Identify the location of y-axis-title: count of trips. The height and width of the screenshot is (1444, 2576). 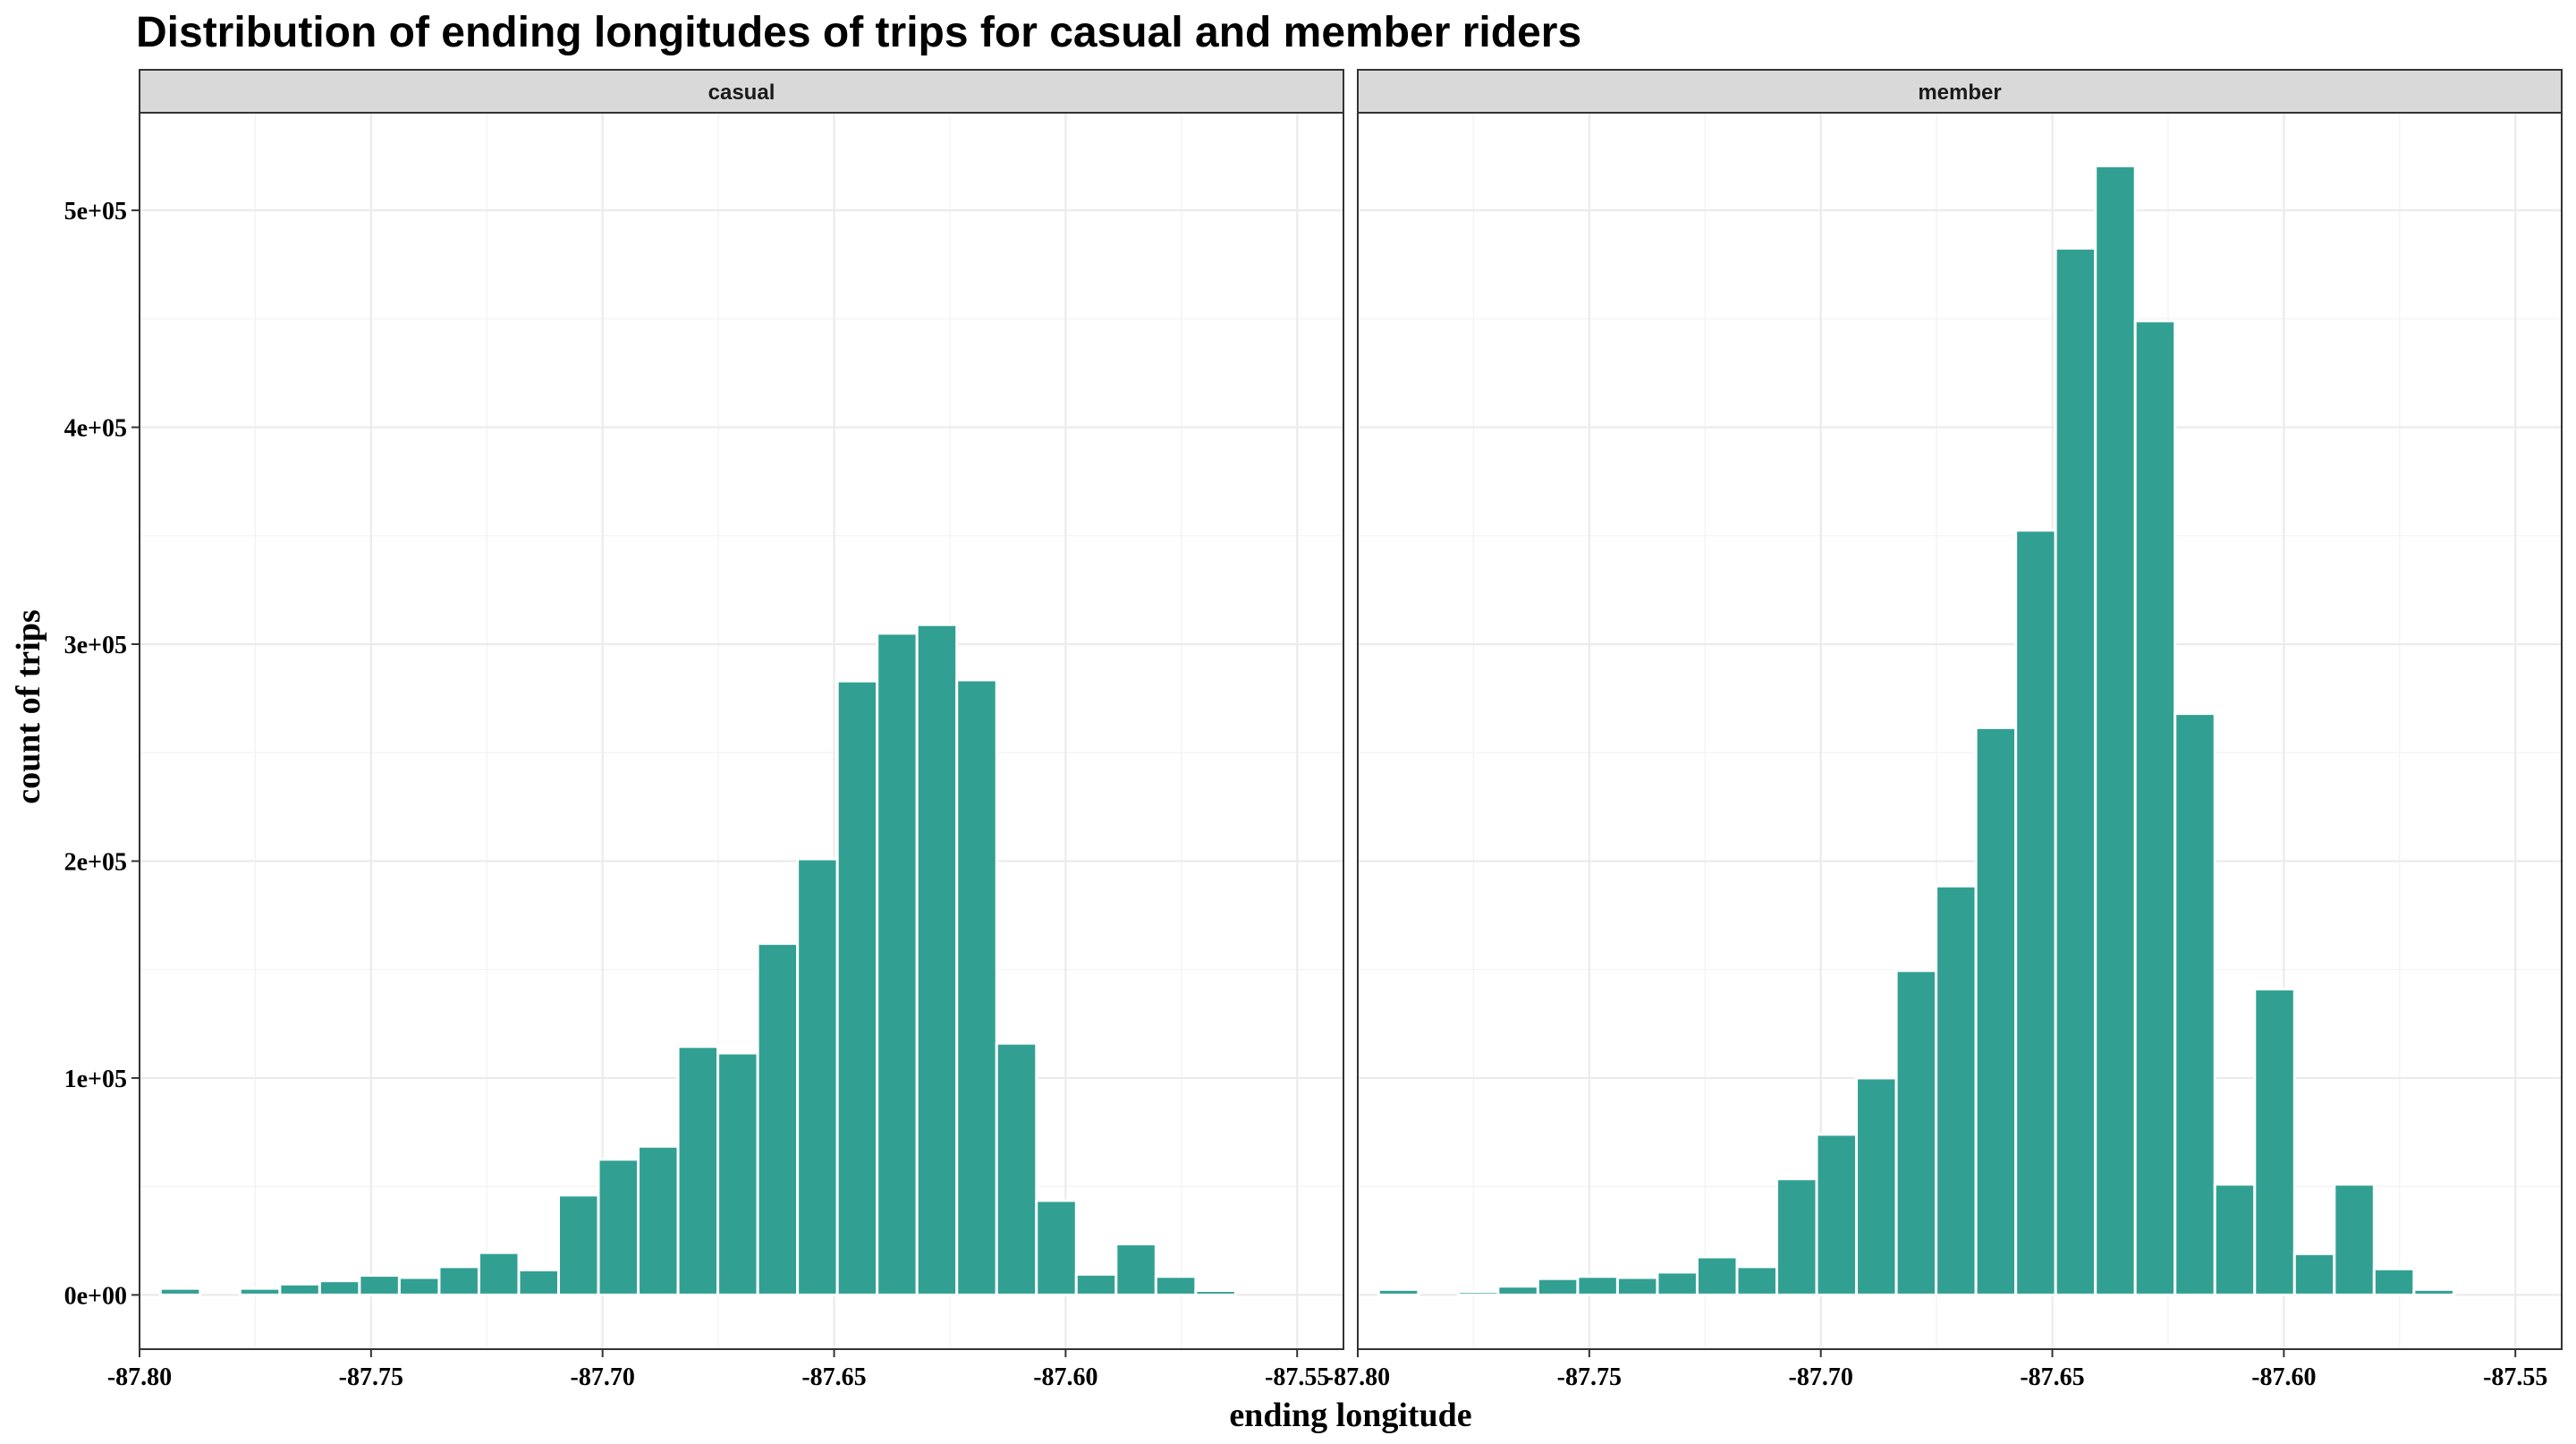
(28, 706).